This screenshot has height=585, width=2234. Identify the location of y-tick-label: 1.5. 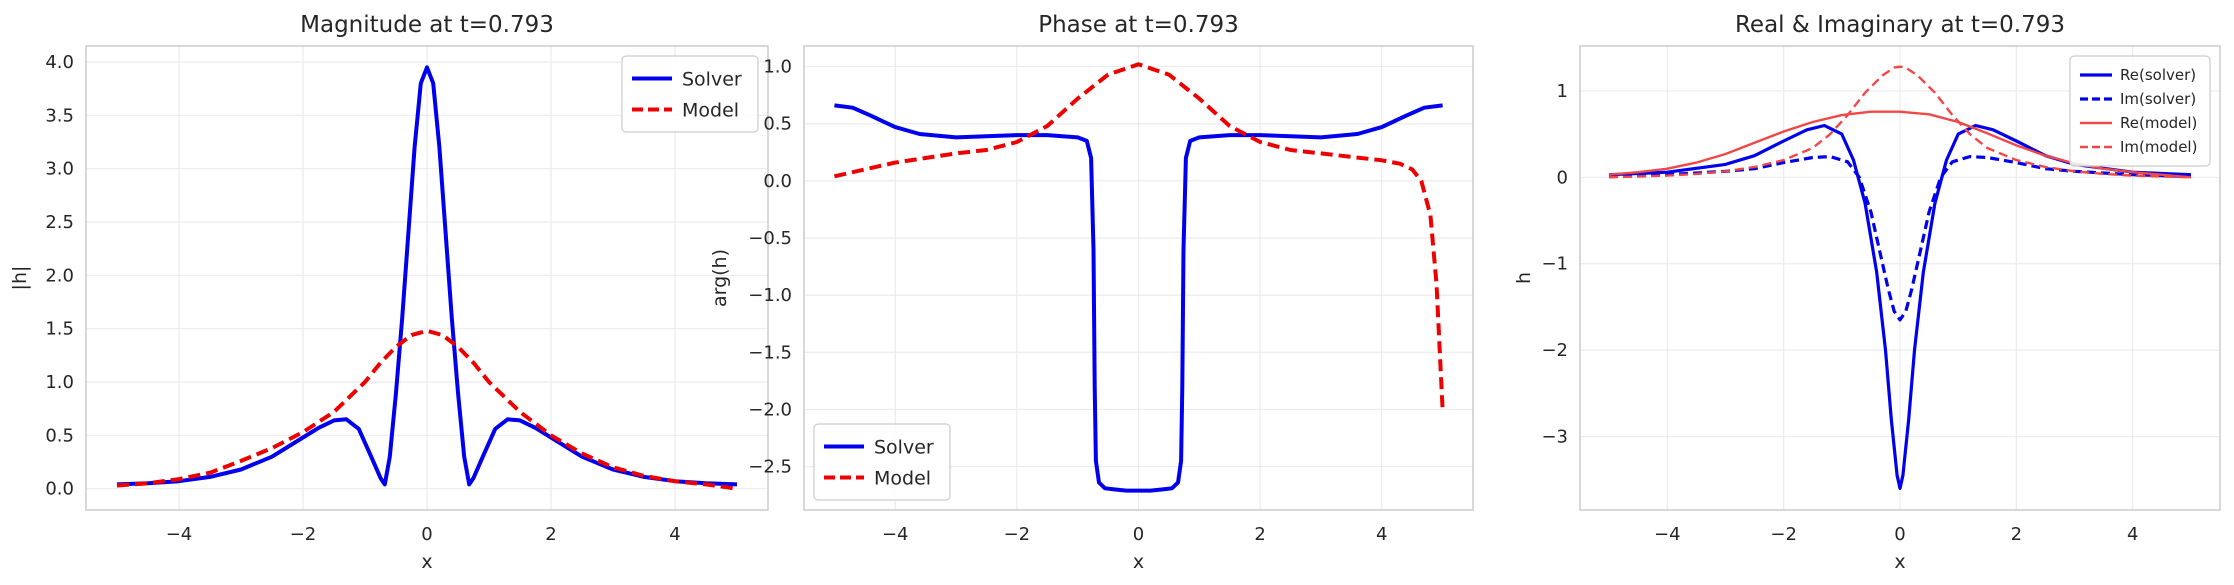
(59, 329).